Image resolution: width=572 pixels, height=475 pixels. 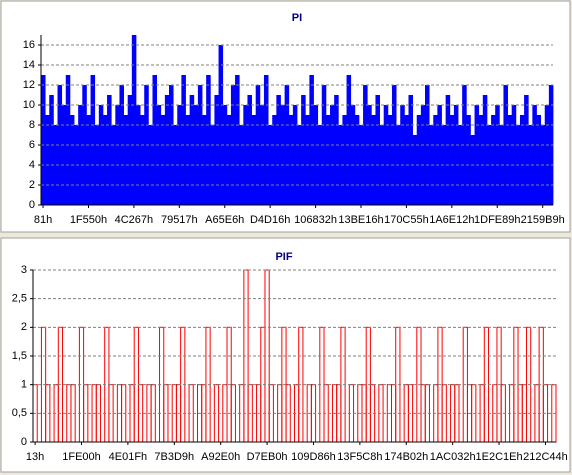 I want to click on x-tick-label: 106832h, so click(x=315, y=220).